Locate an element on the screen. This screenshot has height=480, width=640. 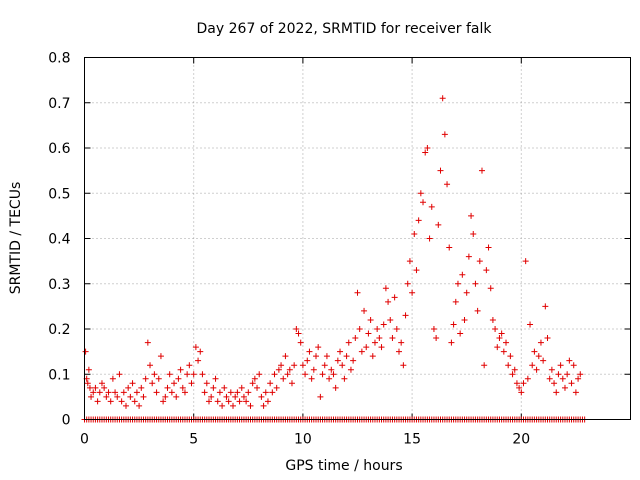
x-tick-label: 15 is located at coordinates (412, 440).